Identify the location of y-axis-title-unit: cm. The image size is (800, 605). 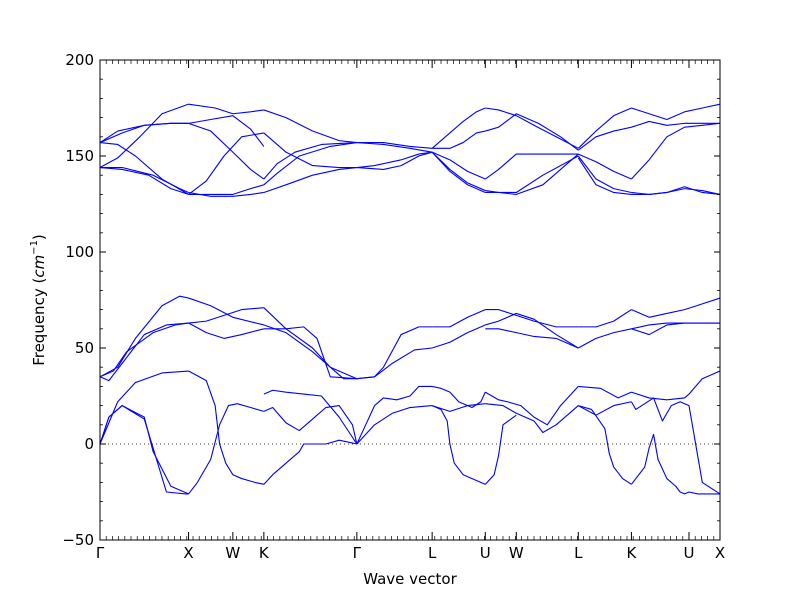
(39, 266).